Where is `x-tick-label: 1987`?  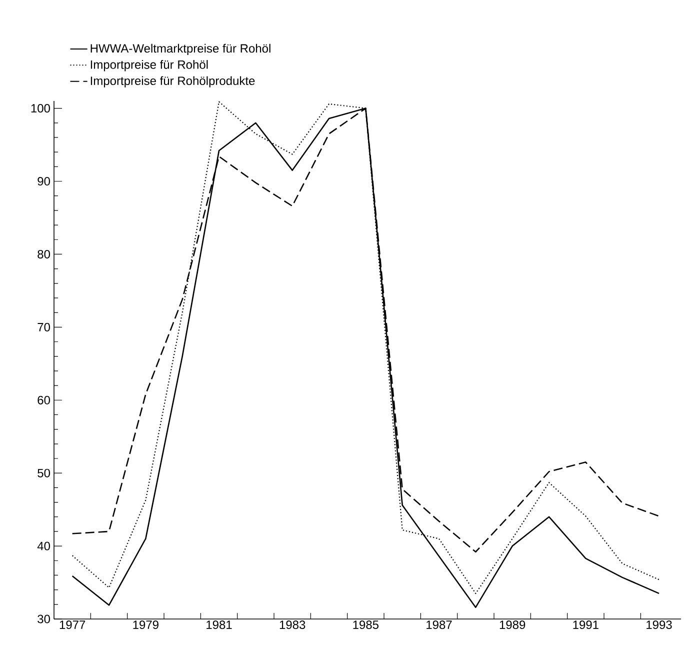
x-tick-label: 1987 is located at coordinates (439, 625).